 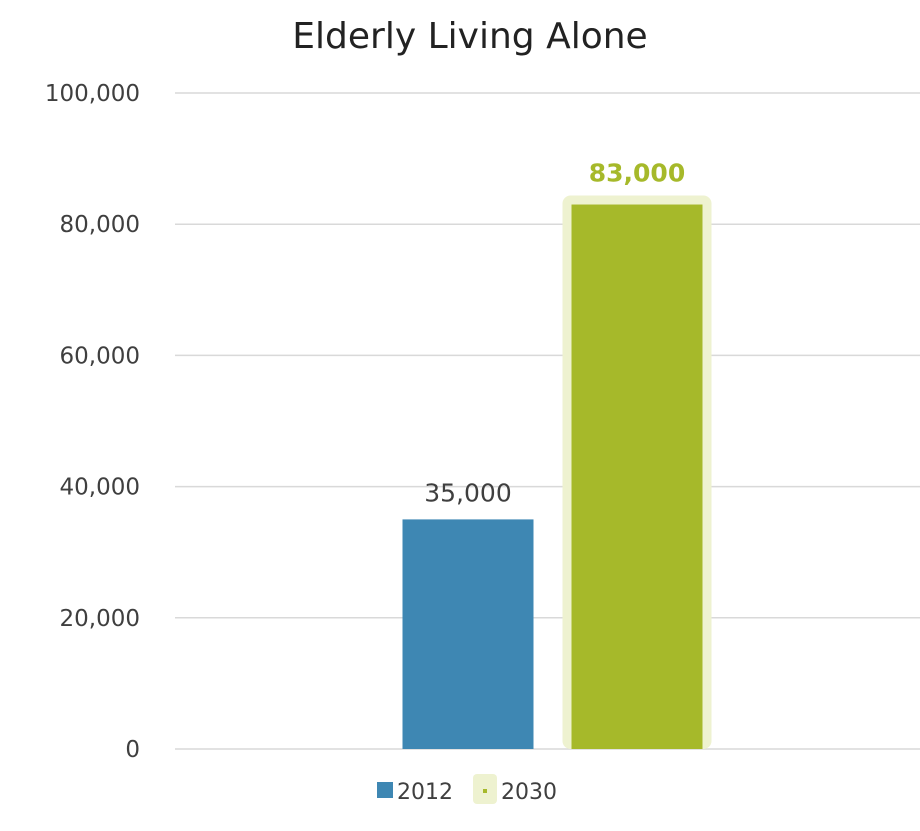 I want to click on legend-swatch-2030, so click(x=485, y=791).